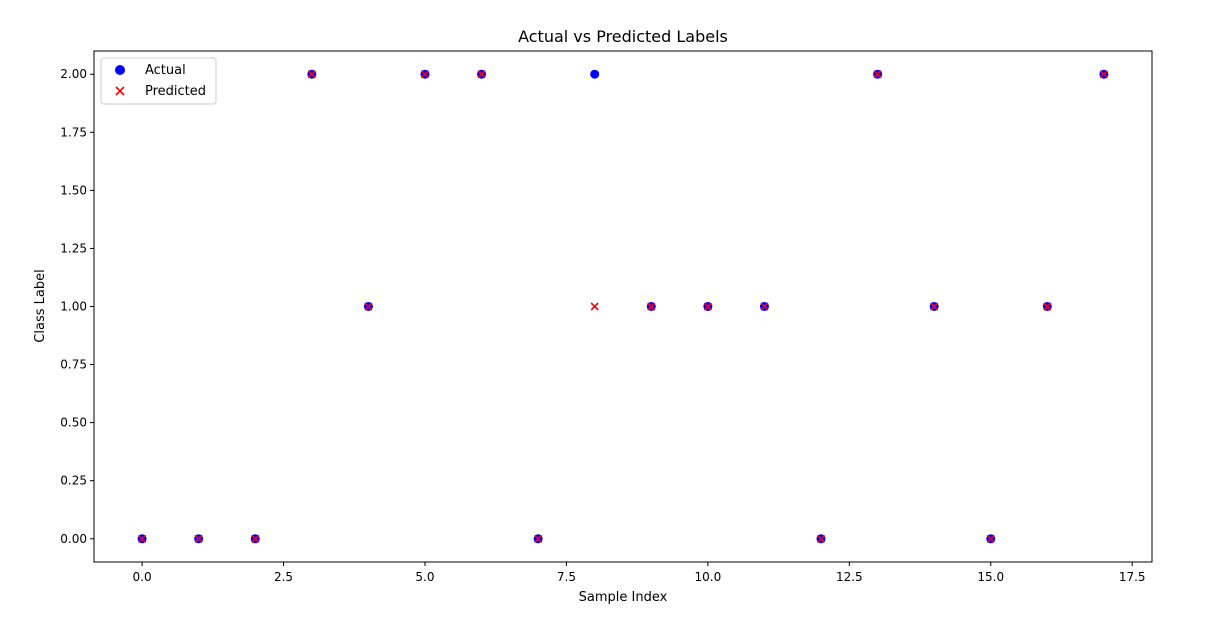  Describe the element at coordinates (73, 365) in the screenshot. I see `y-tick-label: 0.75` at that location.